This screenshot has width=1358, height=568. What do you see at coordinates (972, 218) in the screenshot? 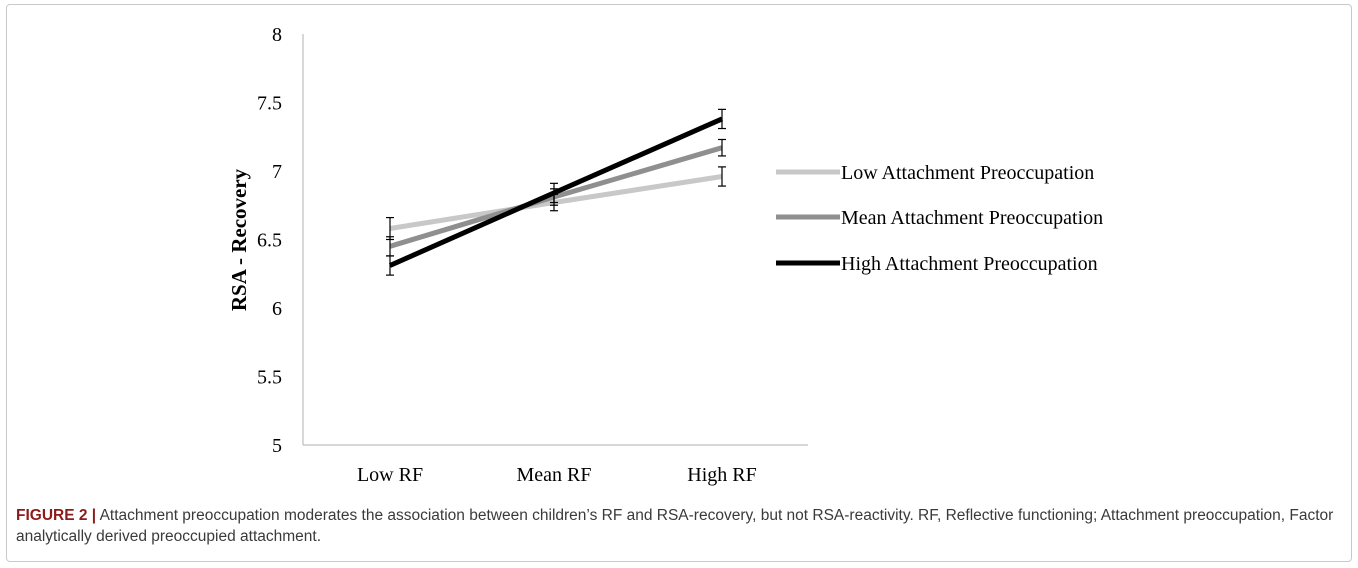
I see `legend-label: Mean Attachment Preoccupation` at bounding box center [972, 218].